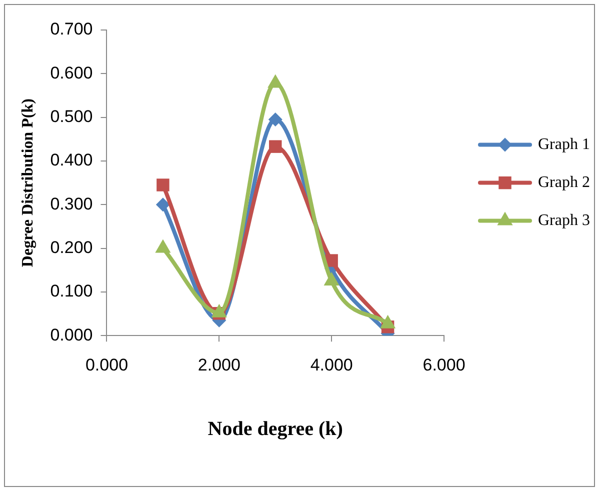 The width and height of the screenshot is (601, 493). Describe the element at coordinates (564, 221) in the screenshot. I see `legend-label: Graph 3` at that location.